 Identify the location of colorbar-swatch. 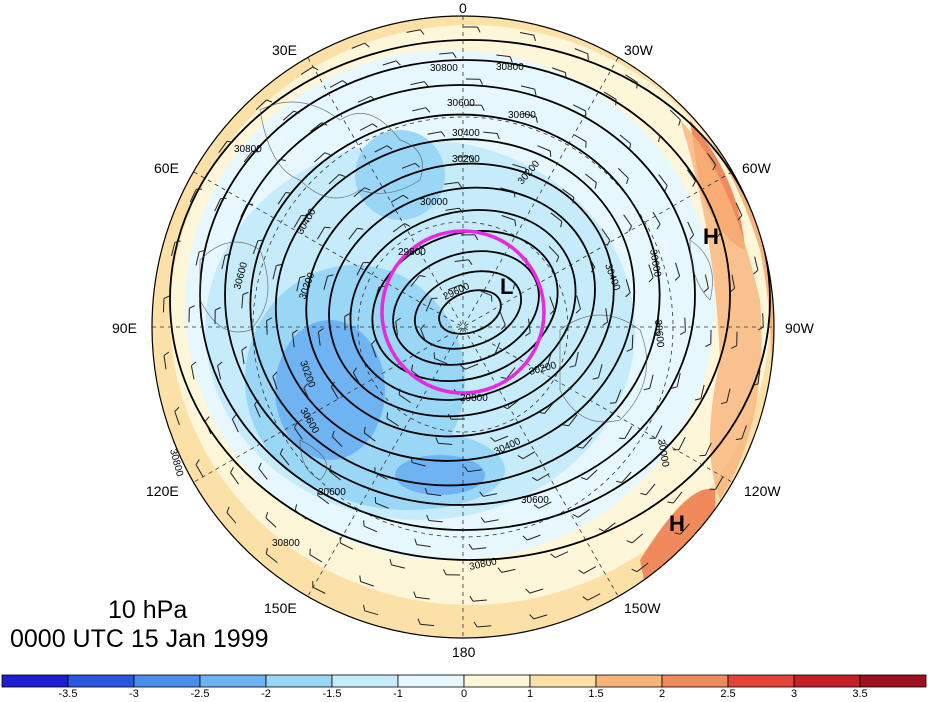
(299, 681).